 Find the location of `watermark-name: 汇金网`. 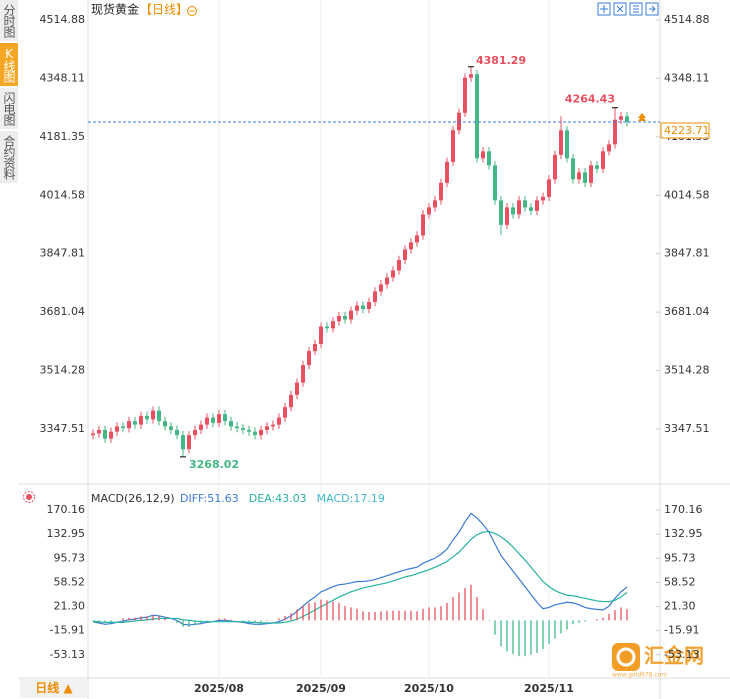

watermark-name: 汇金网 is located at coordinates (674, 656).